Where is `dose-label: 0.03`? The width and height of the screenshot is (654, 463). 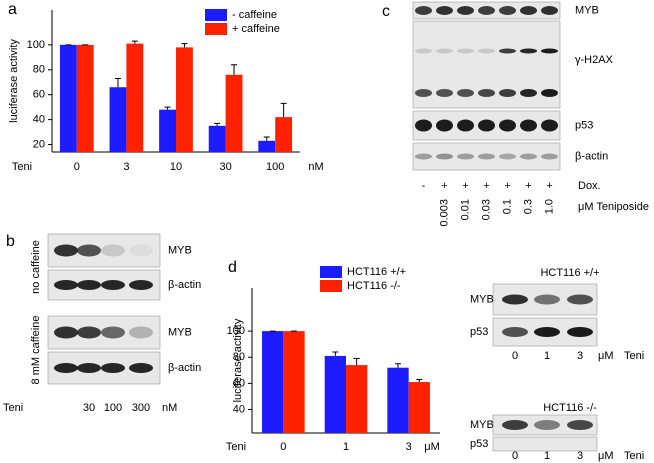
dose-label: 0.03 is located at coordinates (486, 209).